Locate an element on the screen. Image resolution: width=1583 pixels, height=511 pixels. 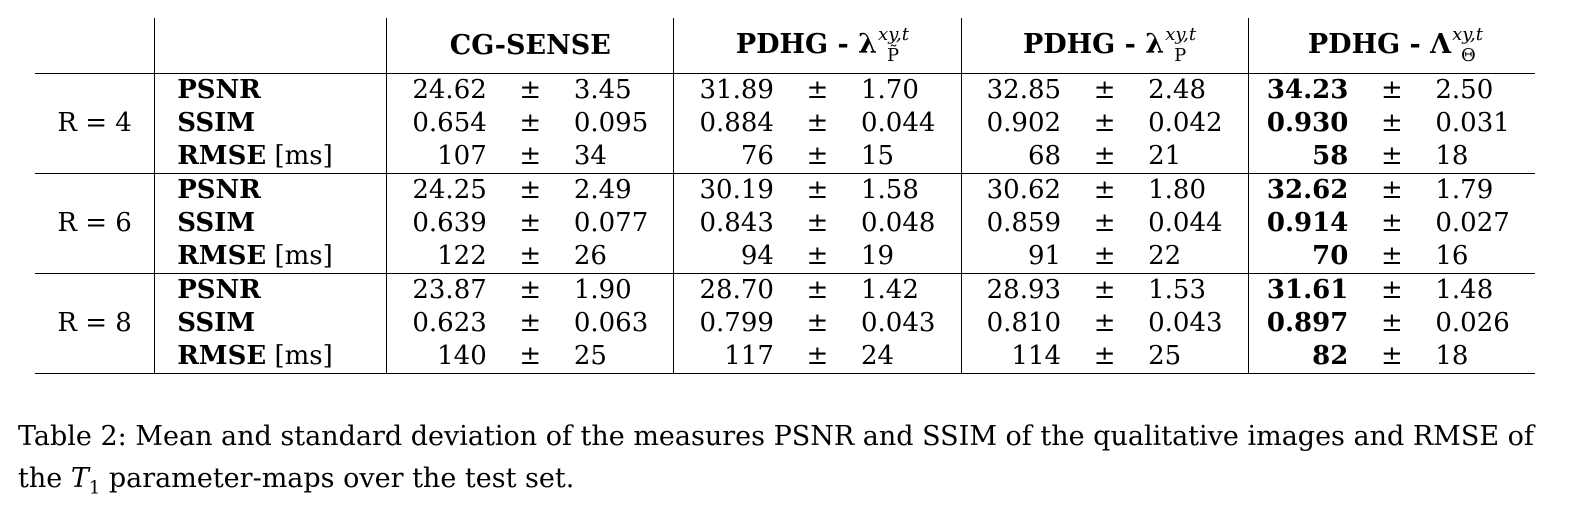
column-header-title: PDHG - λ is located at coordinates (806, 44).